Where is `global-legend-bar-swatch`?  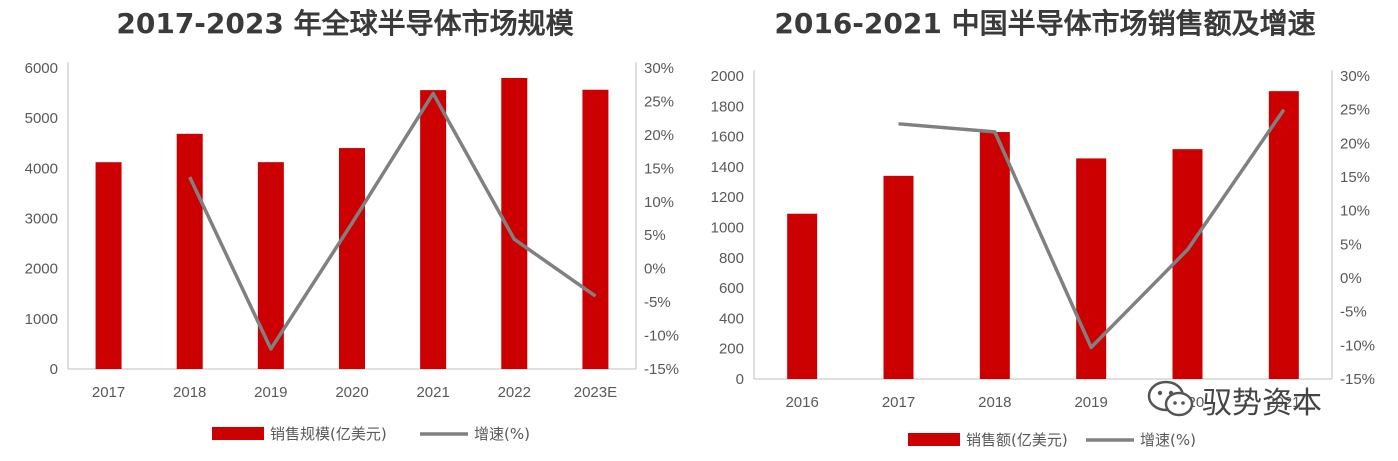
global-legend-bar-swatch is located at coordinates (238, 433).